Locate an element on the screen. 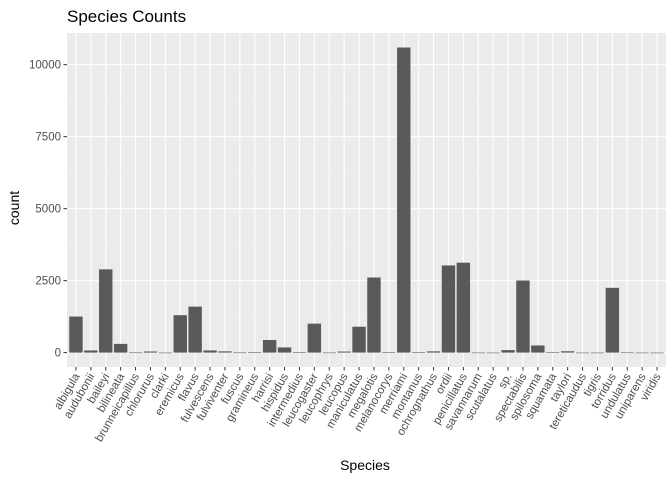 The height and width of the screenshot is (480, 672). bar-montanus is located at coordinates (418, 352).